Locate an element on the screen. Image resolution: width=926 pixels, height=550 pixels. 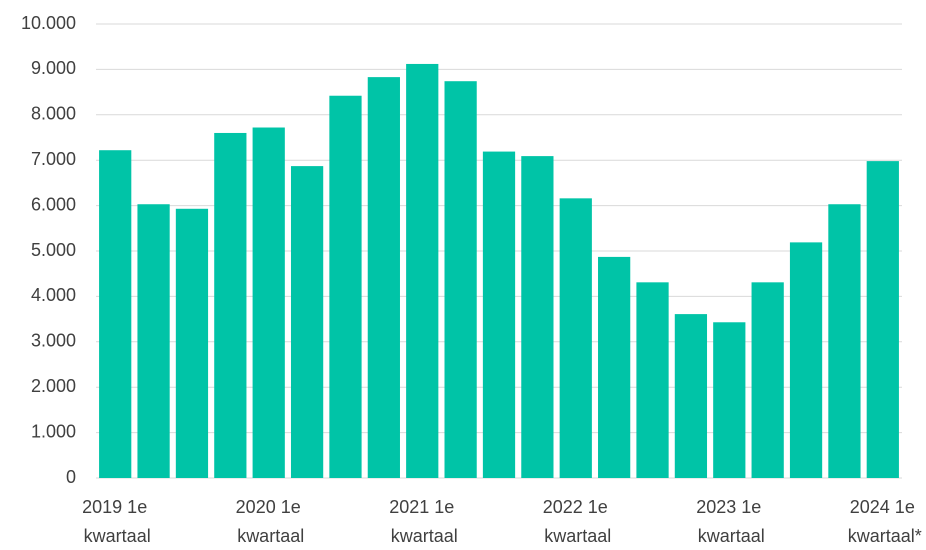
y-tick-label: 2.000 is located at coordinates (53, 386).